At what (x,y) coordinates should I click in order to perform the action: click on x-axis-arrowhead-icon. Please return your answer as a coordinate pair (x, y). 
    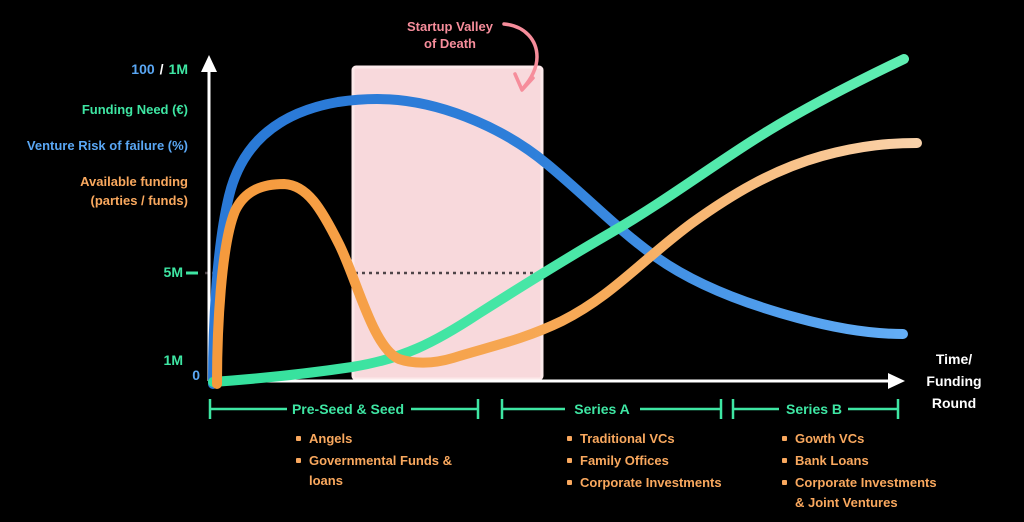
    Looking at the image, I should click on (896, 381).